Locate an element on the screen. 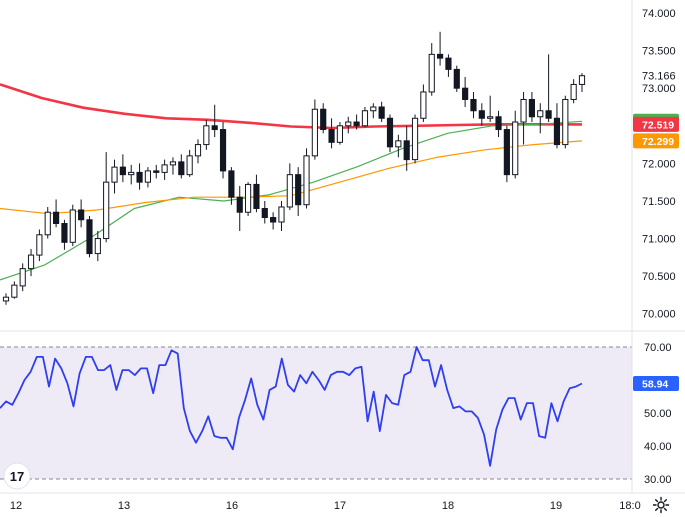 The height and width of the screenshot is (517, 685). price-tick-label: 72.000 is located at coordinates (659, 164).